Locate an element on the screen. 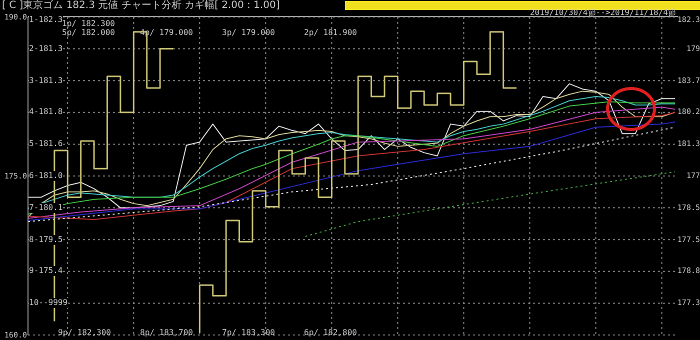 Image resolution: width=700 pixels, height=340 pixels. annotation: 9-175.4 is located at coordinates (46, 271).